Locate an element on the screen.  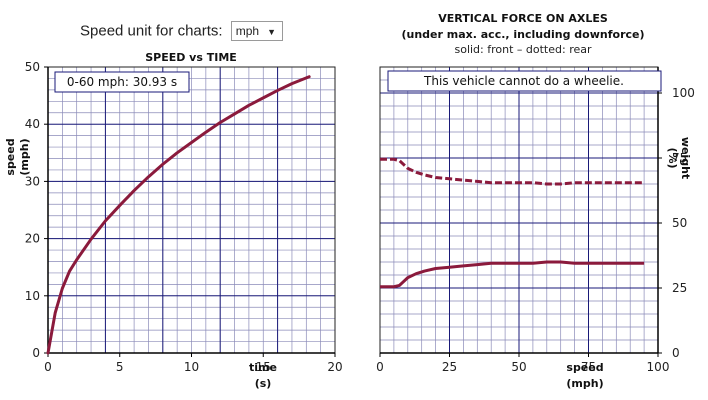
force-chart-title: VERTICAL FORCE ON AXLES is located at coordinates (523, 18).